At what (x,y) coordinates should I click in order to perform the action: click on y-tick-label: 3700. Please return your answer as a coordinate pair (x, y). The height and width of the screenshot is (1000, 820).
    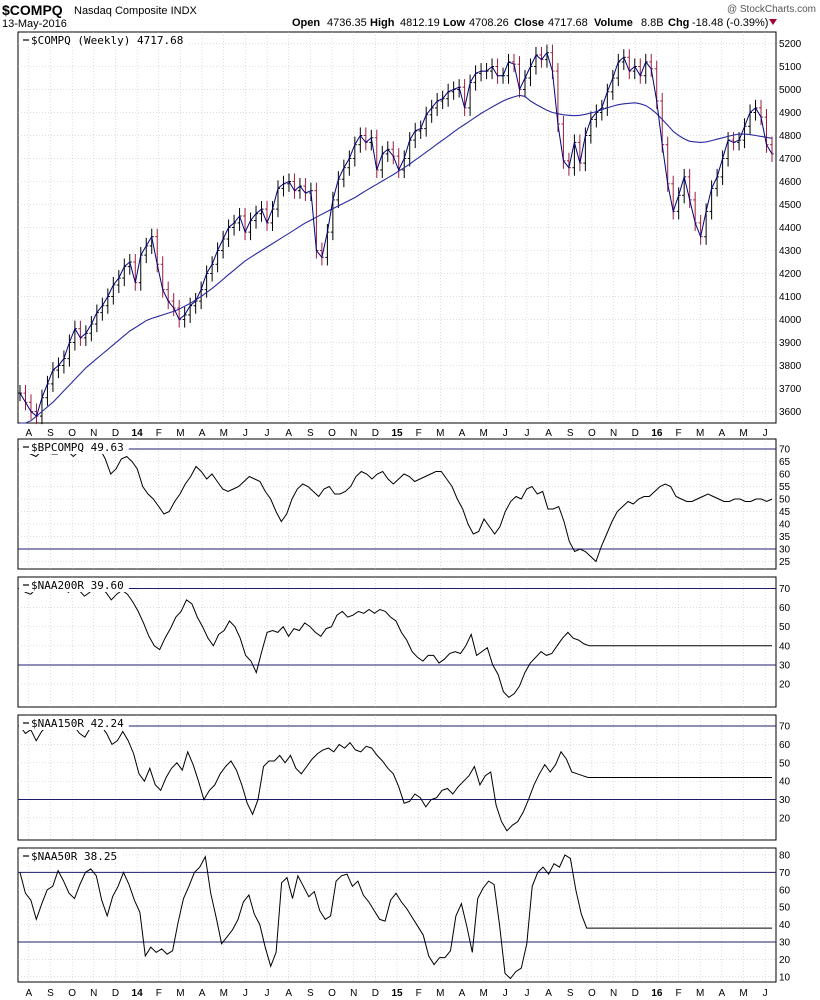
    Looking at the image, I should click on (790, 389).